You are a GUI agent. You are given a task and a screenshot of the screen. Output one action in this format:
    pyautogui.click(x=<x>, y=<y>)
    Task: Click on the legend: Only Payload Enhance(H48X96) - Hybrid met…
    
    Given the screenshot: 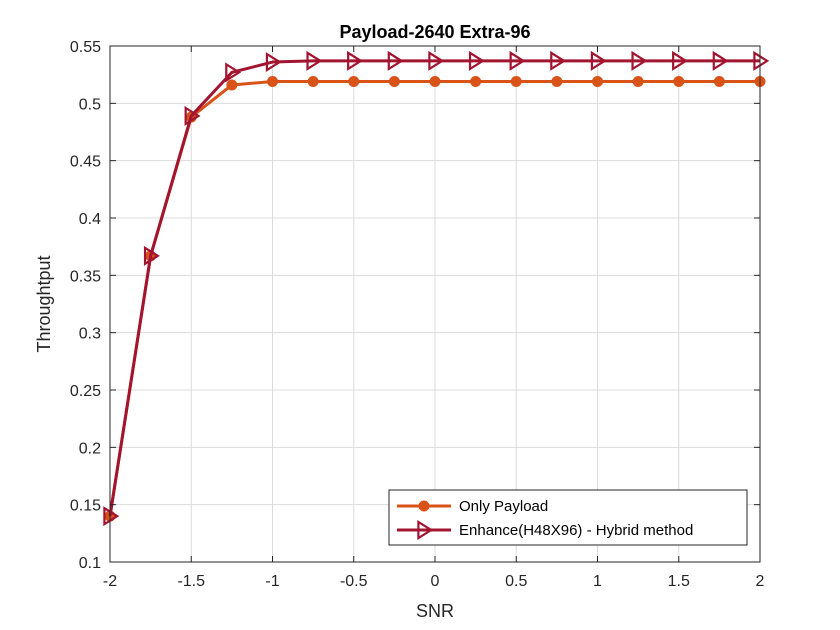 What is the action you would take?
    pyautogui.click(x=568, y=517)
    